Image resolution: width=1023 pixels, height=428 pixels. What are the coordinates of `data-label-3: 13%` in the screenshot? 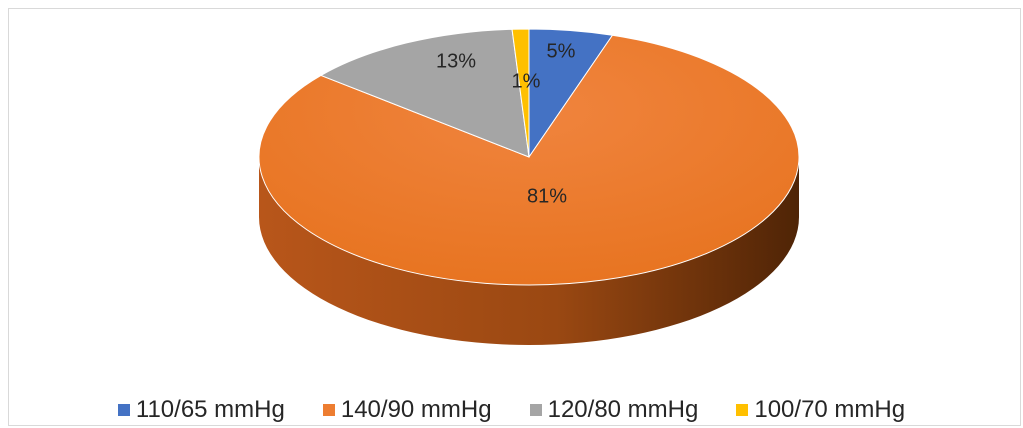 It's located at (456, 61).